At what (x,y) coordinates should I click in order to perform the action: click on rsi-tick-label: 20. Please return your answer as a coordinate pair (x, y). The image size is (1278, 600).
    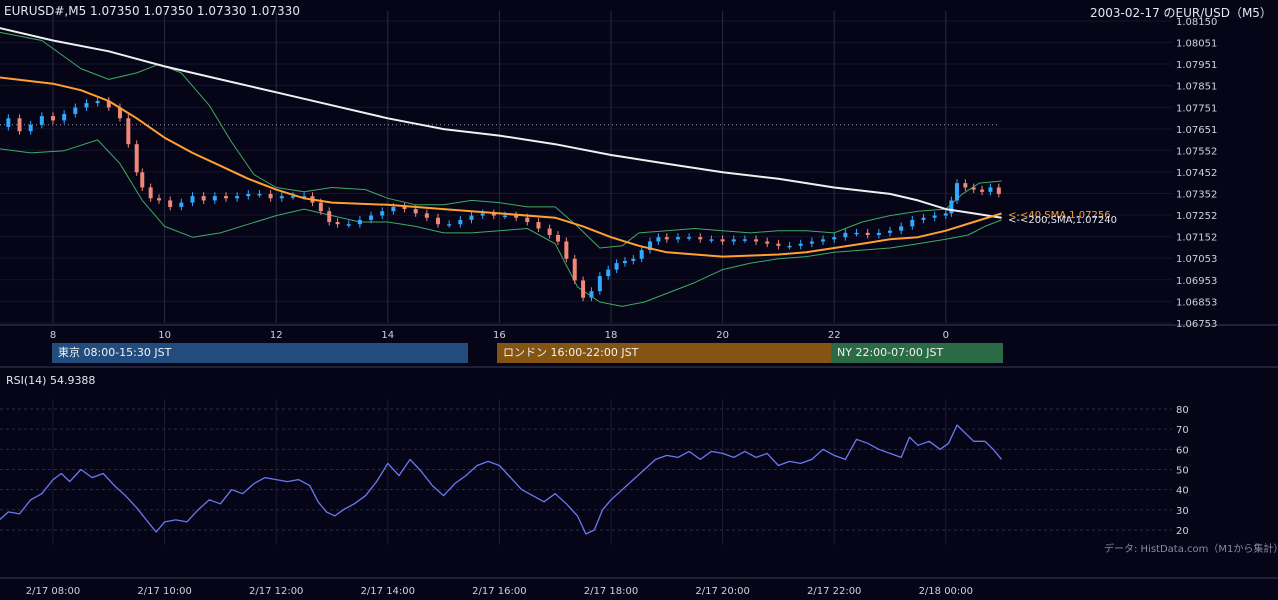
    Looking at the image, I should click on (1182, 531).